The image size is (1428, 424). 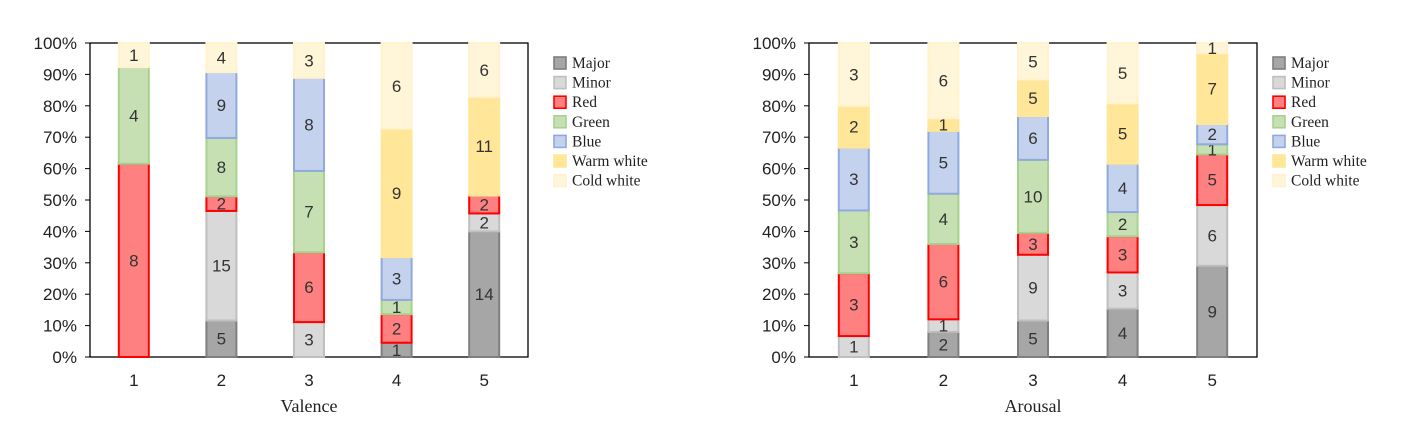 I want to click on y-tick-label: 100%, so click(x=55, y=43).